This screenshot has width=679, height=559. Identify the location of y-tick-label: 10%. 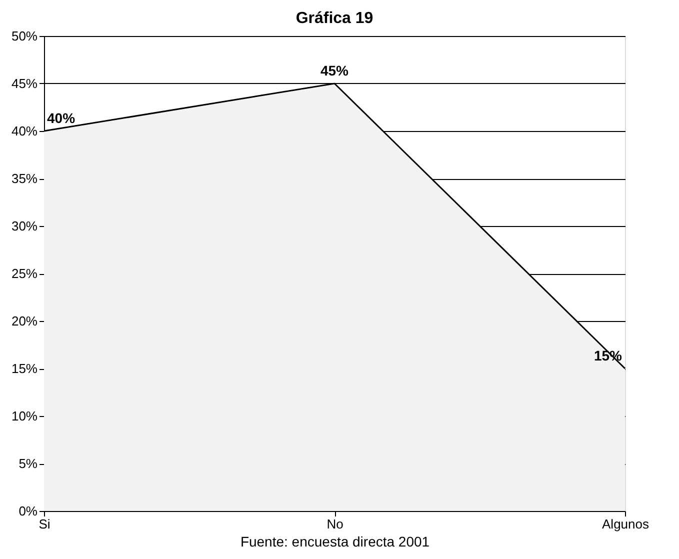
(24, 416).